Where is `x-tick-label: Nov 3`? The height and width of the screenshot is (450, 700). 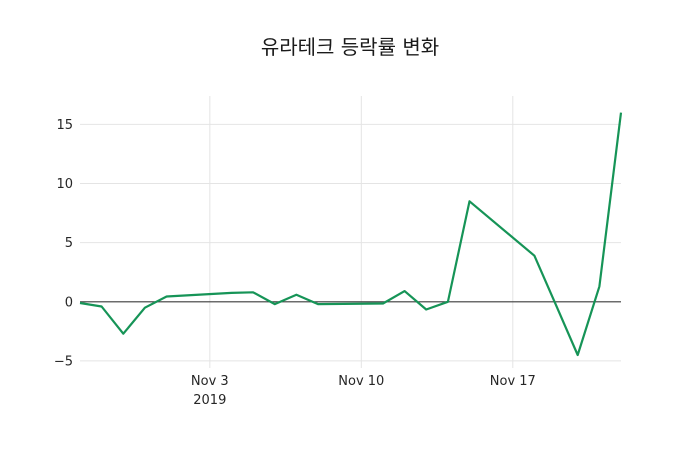
x-tick-label: Nov 3 is located at coordinates (210, 381).